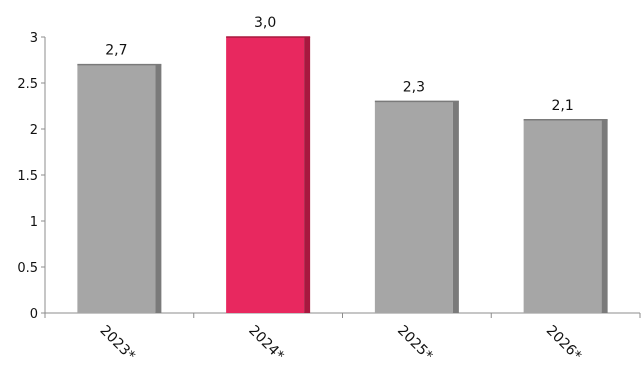  What do you see at coordinates (414, 343) in the screenshot?
I see `x-tick-label: 2025*` at bounding box center [414, 343].